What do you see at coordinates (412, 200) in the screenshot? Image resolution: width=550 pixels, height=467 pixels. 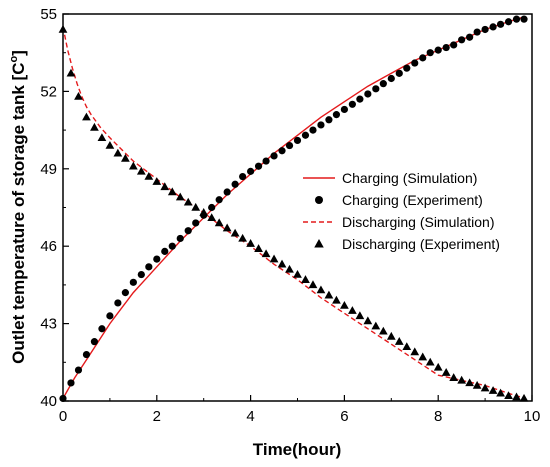 I see `legend-label: Charging (Experiment)` at bounding box center [412, 200].